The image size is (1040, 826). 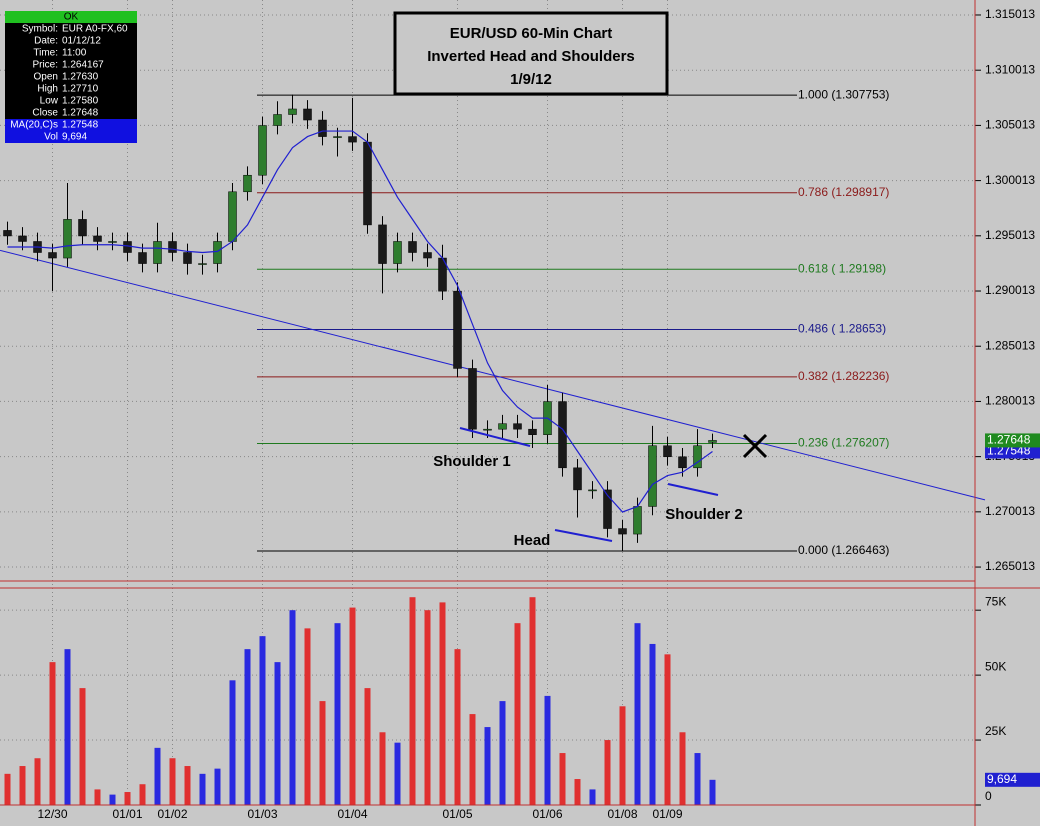 What do you see at coordinates (547, 814) in the screenshot?
I see `x-tick-label: 01/06` at bounding box center [547, 814].